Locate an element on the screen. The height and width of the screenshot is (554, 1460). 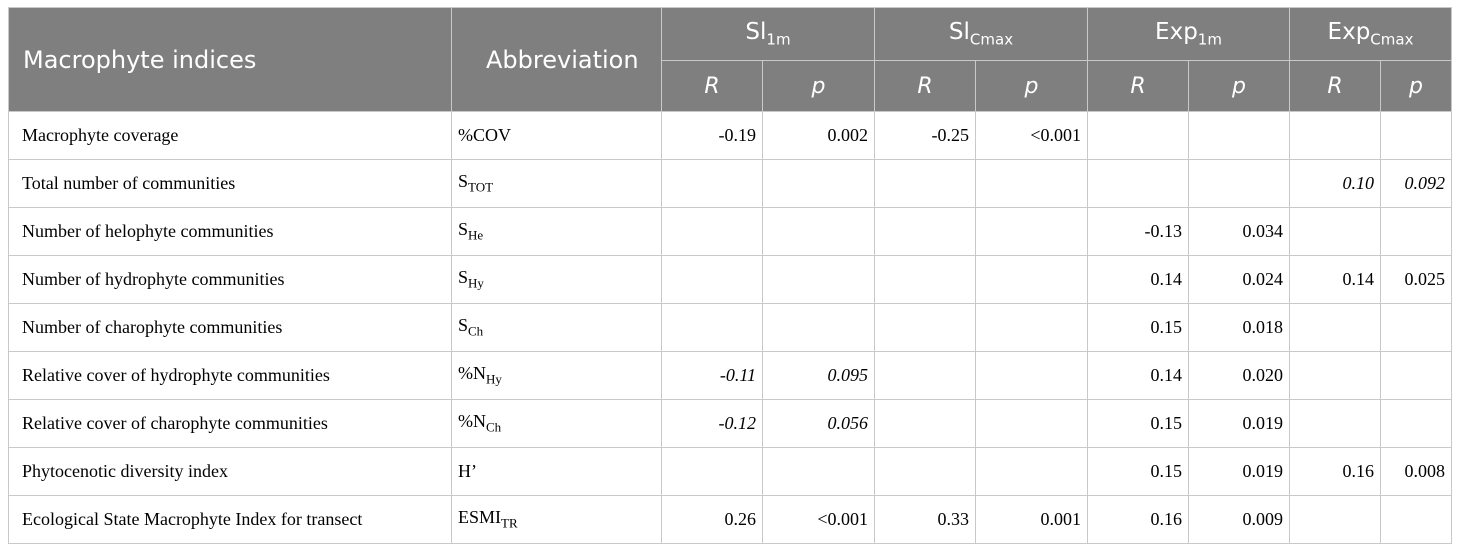
index-name-cell: Relative cover of hydrophyte communities is located at coordinates (230, 375).